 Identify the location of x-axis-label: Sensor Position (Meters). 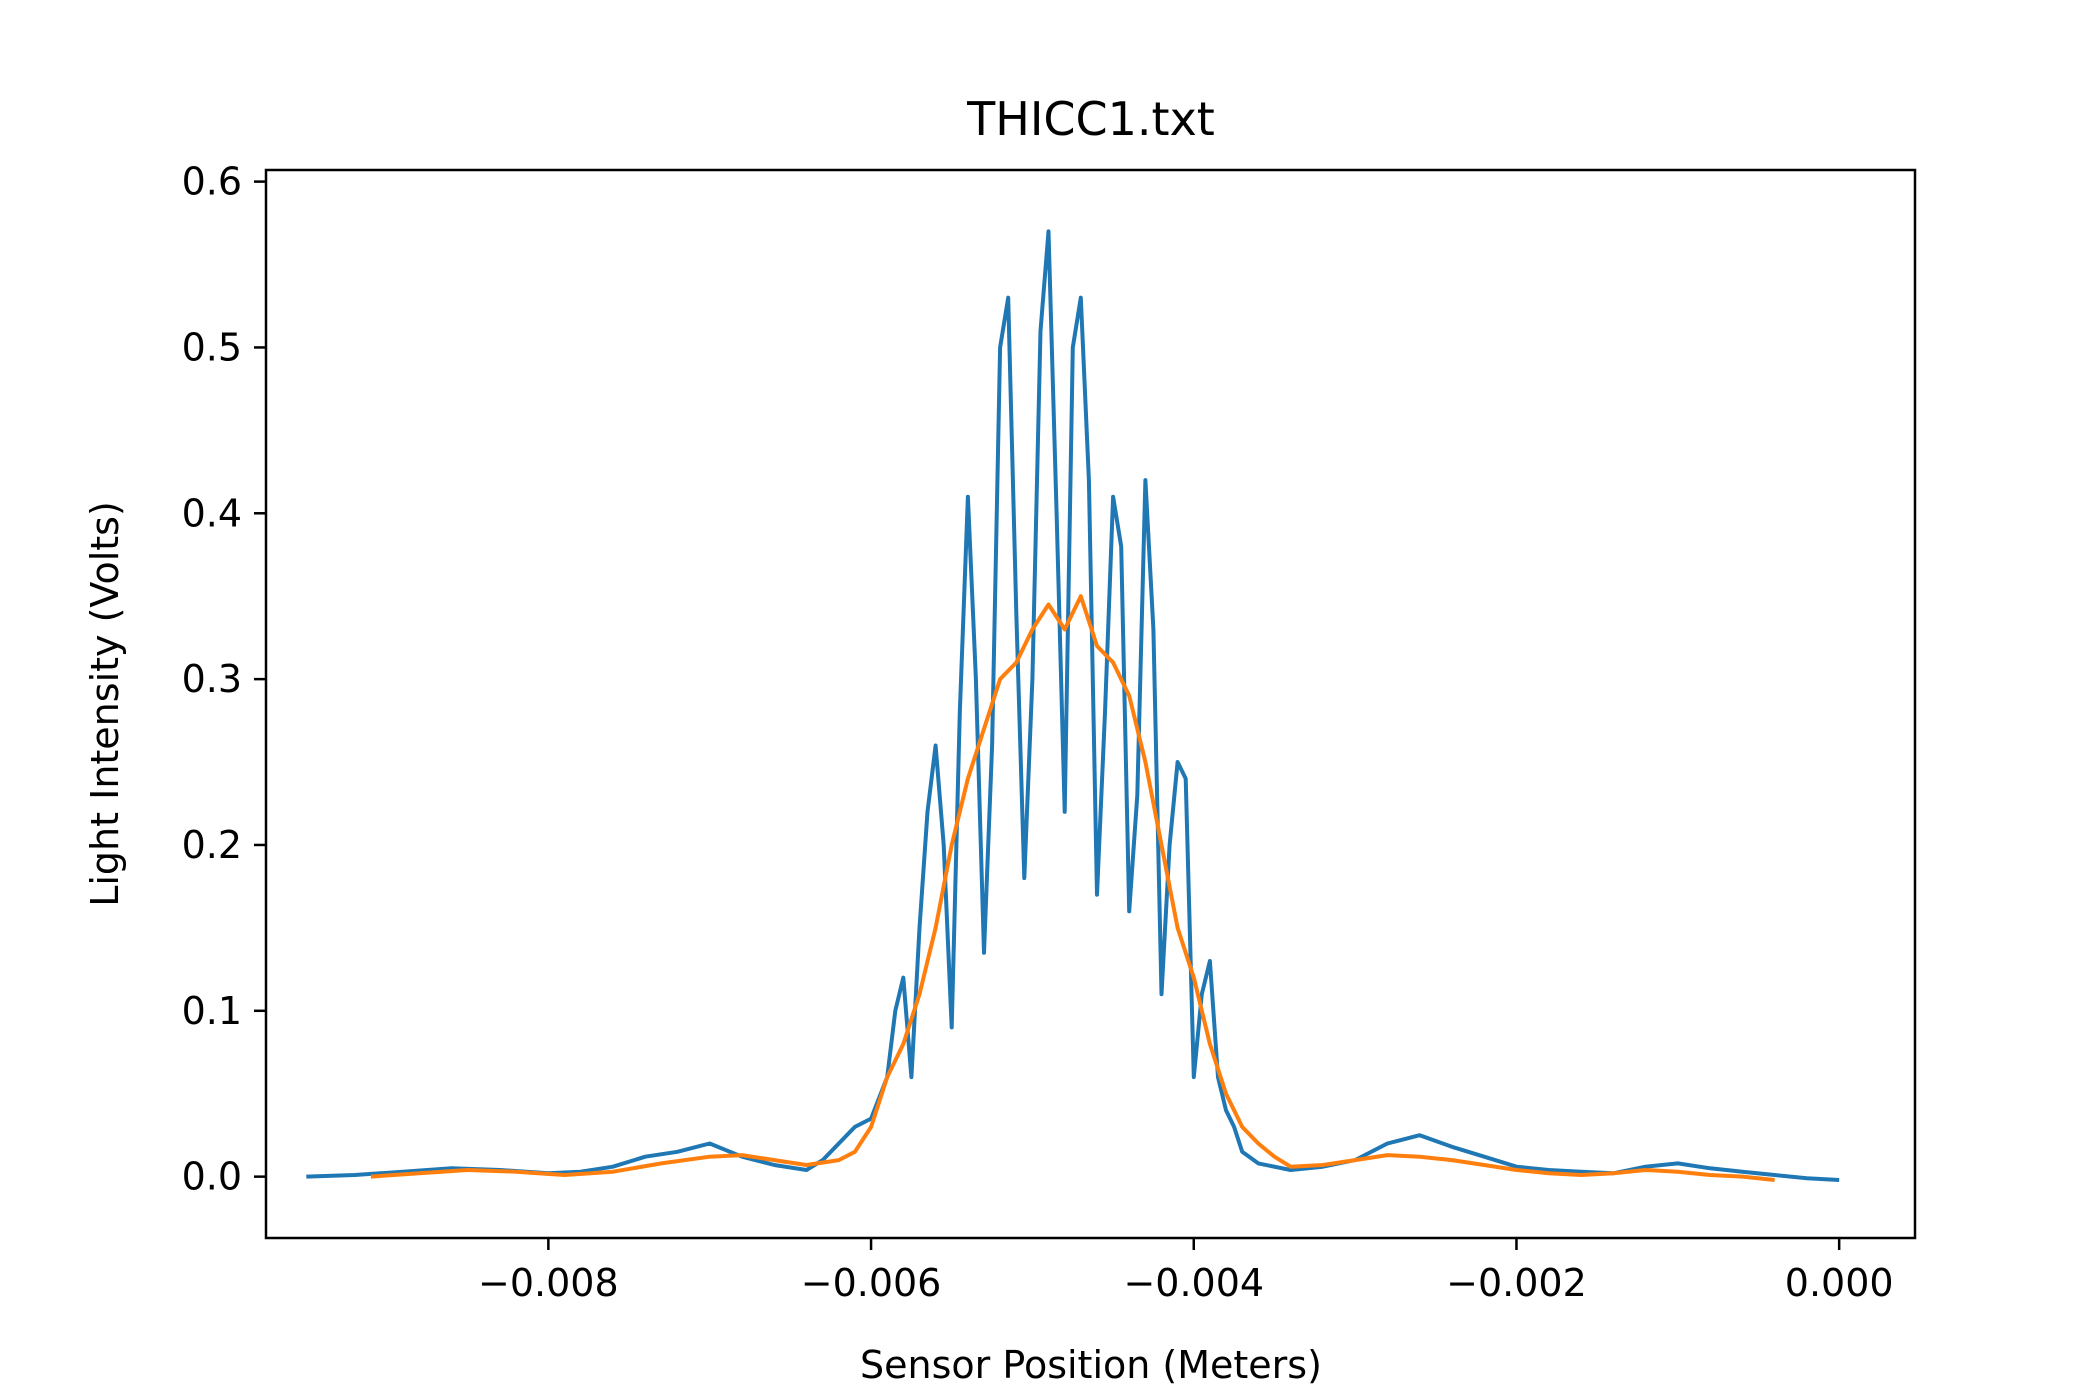
(1091, 1365).